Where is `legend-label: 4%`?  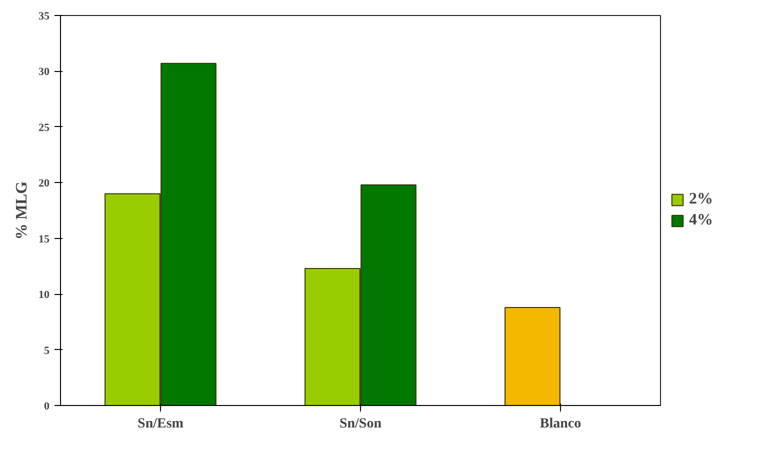 legend-label: 4% is located at coordinates (701, 221).